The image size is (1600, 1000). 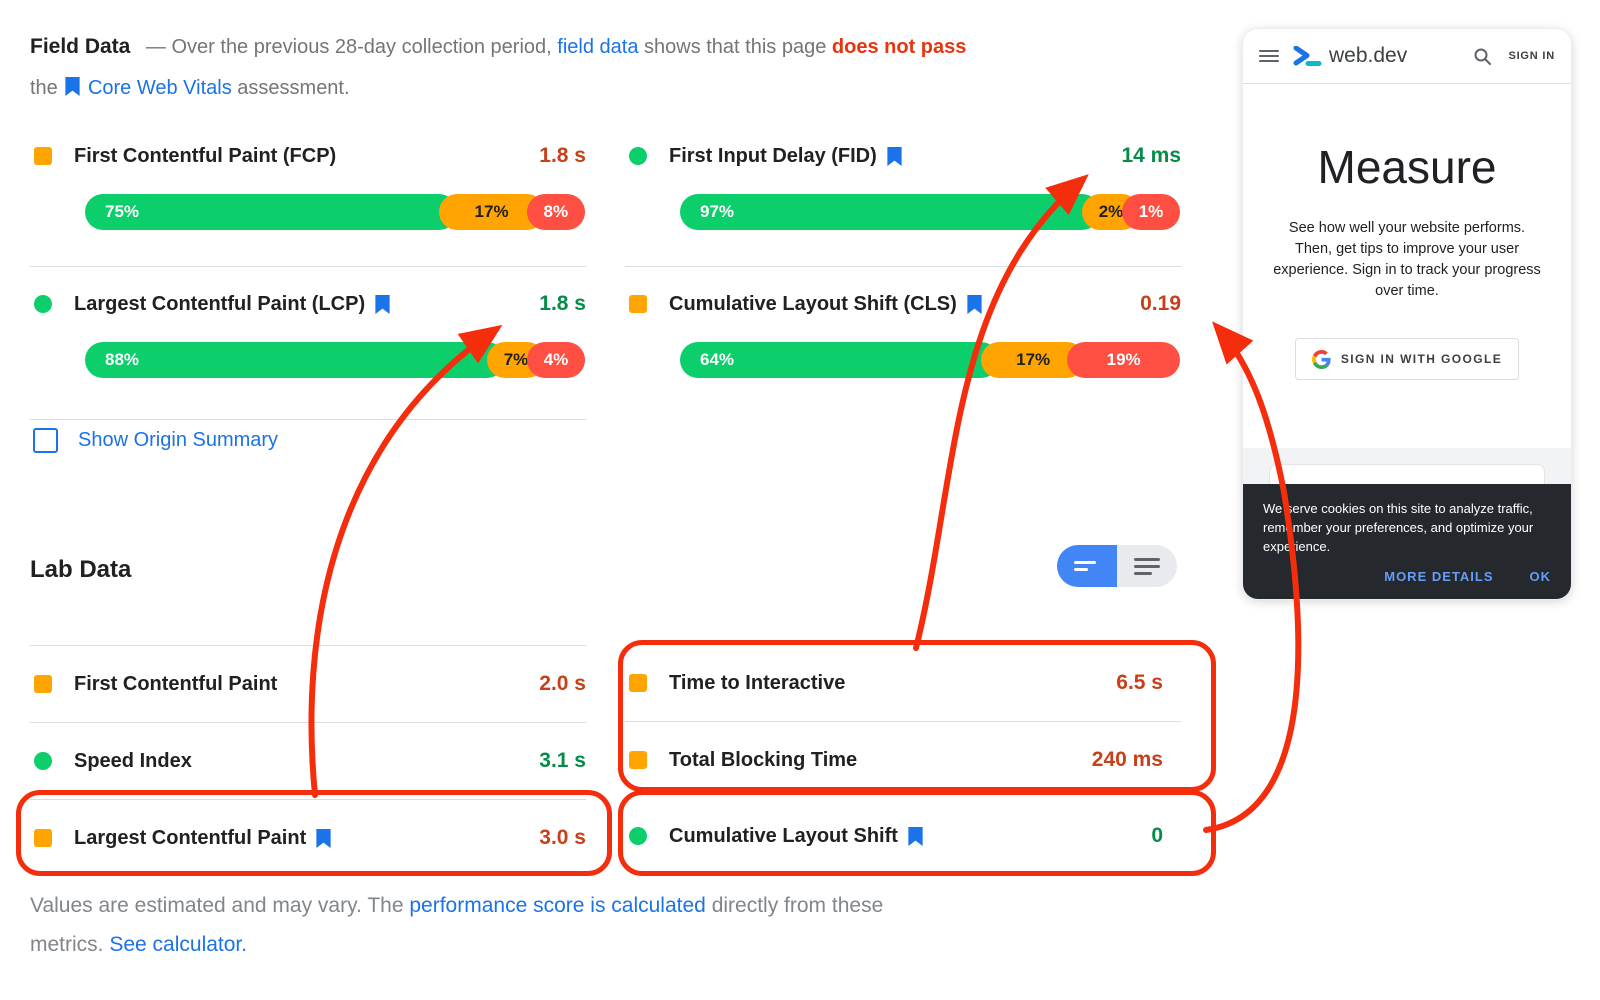 I want to click on lcp-label: Largest Contentful Paint, so click(x=190, y=837).